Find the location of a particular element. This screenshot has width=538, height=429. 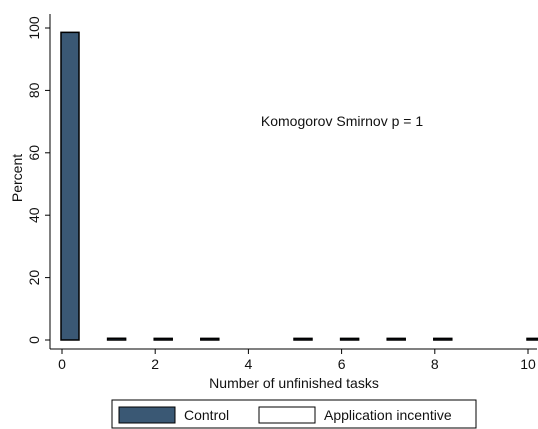

x-tick-label: 8 is located at coordinates (435, 364).